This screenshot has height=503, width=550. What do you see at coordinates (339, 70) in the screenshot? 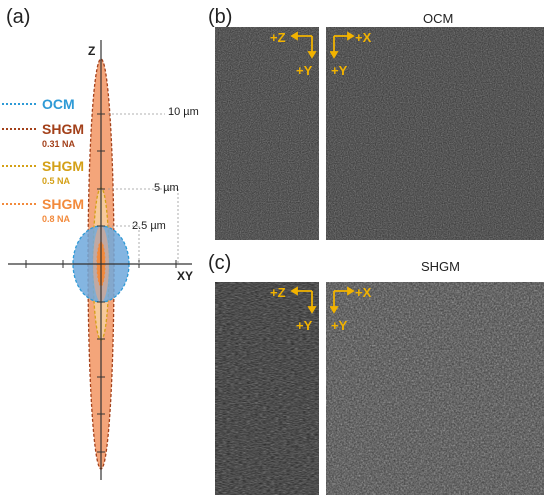
I see `ocm-plus-y-right: +Y` at bounding box center [339, 70].